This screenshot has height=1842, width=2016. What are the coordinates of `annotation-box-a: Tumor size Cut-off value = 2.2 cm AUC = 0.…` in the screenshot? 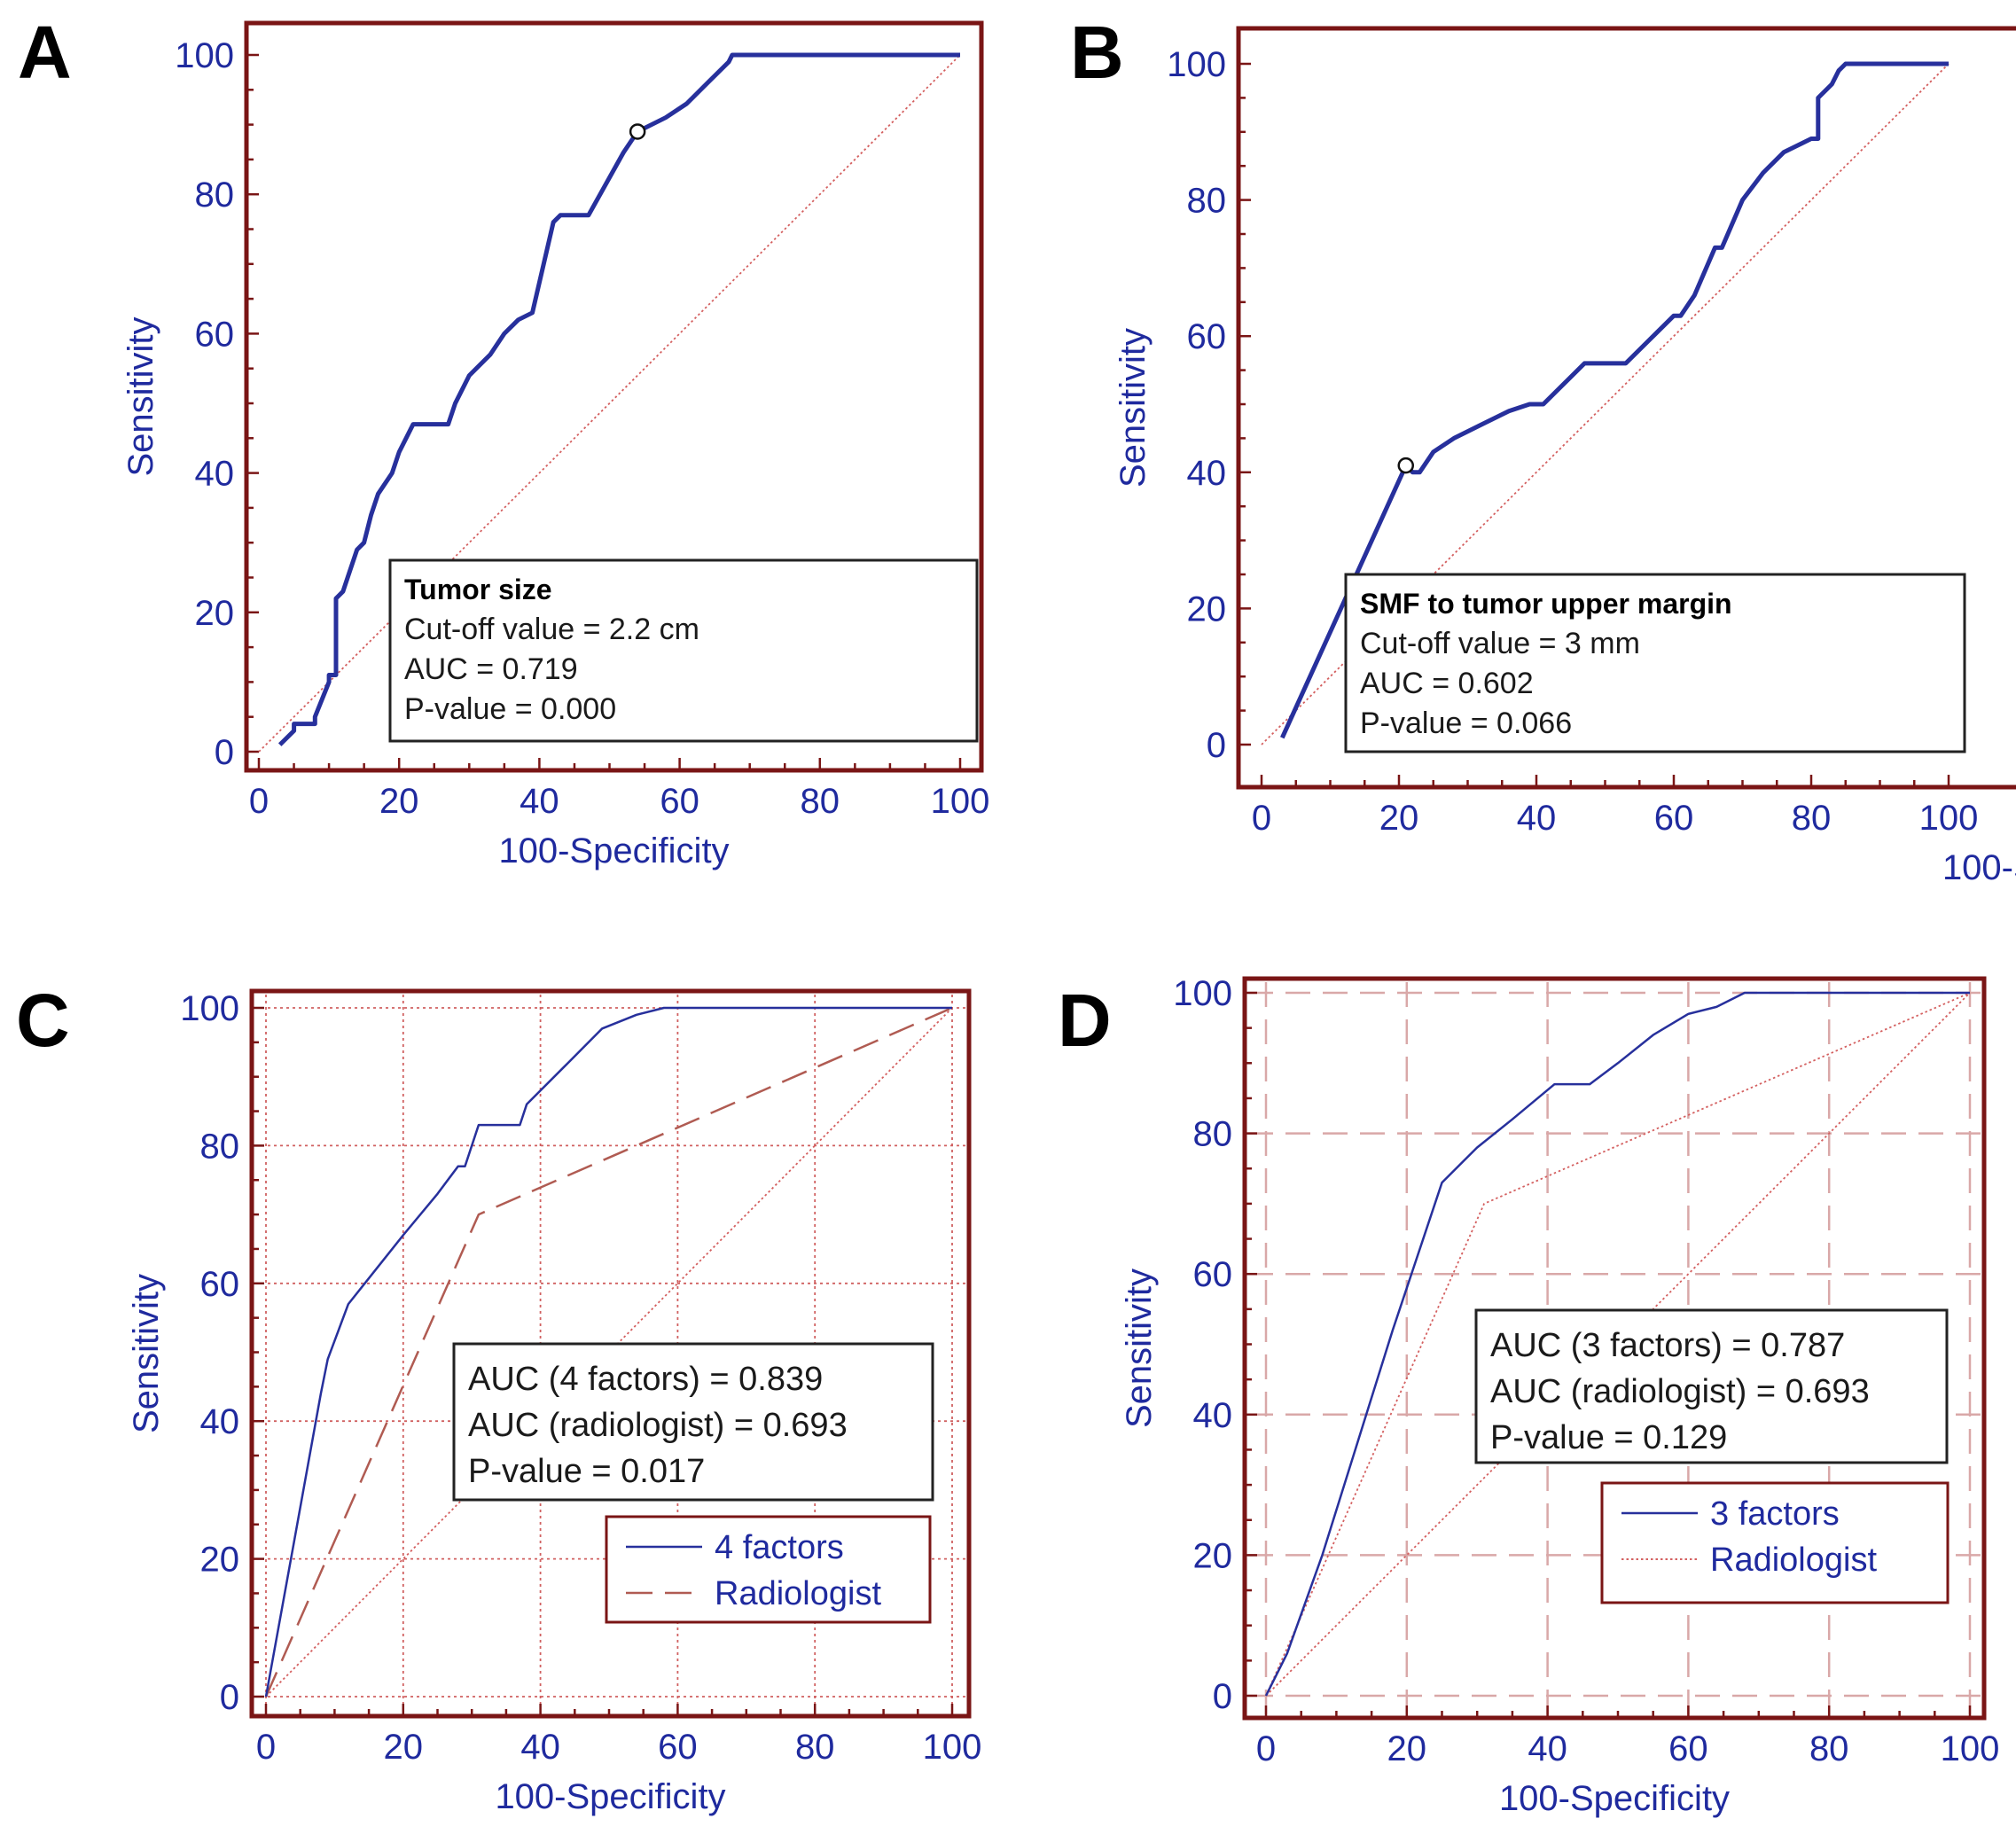 It's located at (683, 650).